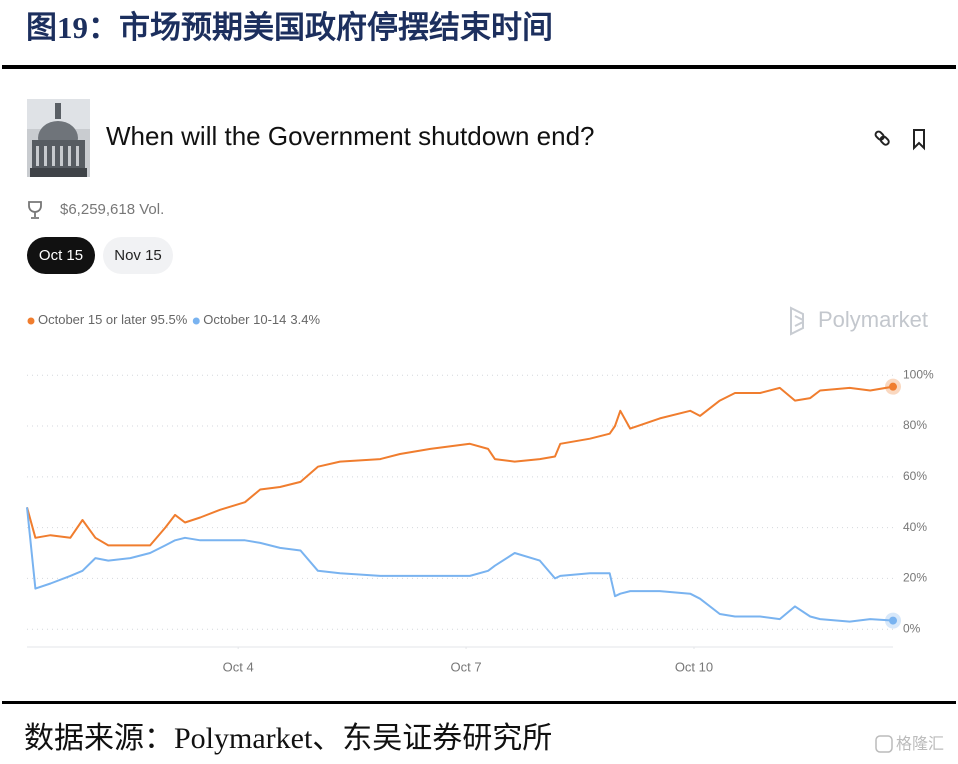  Describe the element at coordinates (288, 738) in the screenshot. I see `source: 数据来源：Polymarket、东吴证券研究所` at that location.